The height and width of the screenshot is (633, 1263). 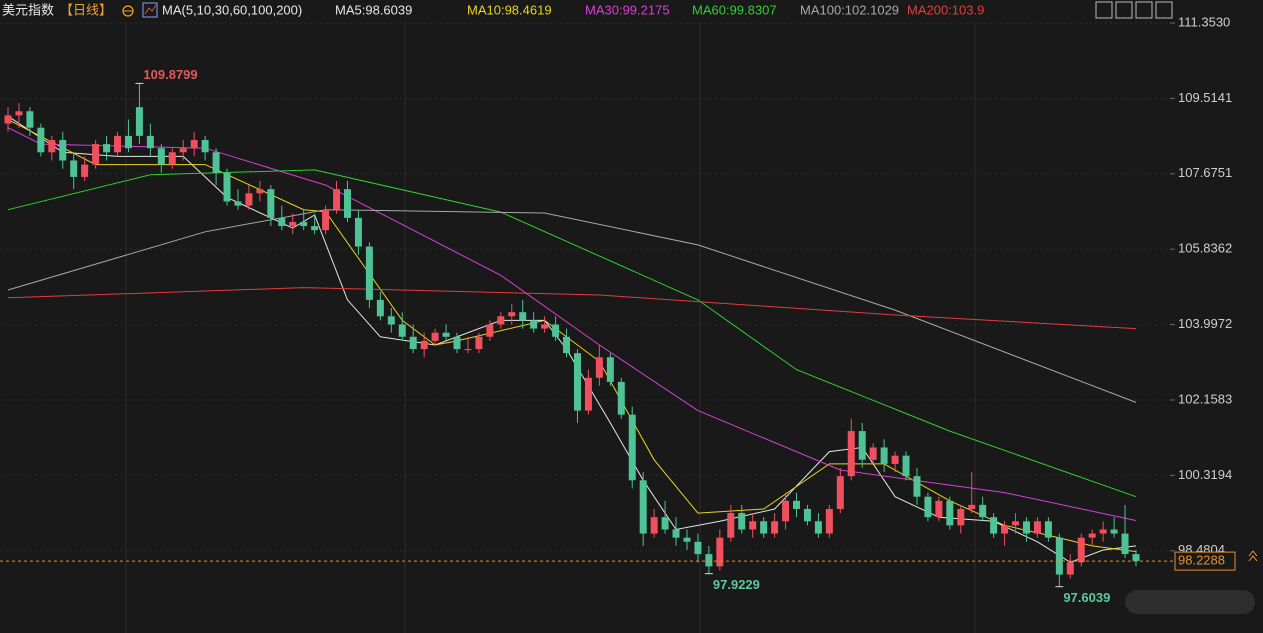 I want to click on y-tick-label: 102.1583, so click(x=1205, y=398).